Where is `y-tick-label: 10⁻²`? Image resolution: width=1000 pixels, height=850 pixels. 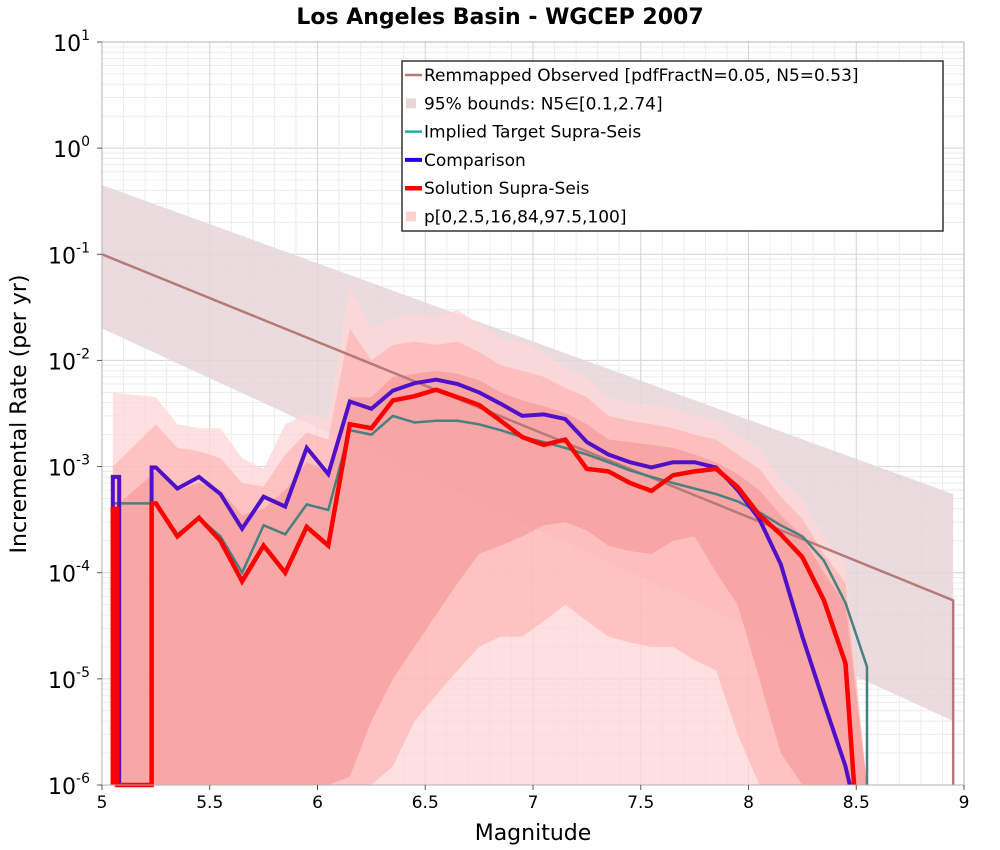
y-tick-label: 10⁻² is located at coordinates (69, 360).